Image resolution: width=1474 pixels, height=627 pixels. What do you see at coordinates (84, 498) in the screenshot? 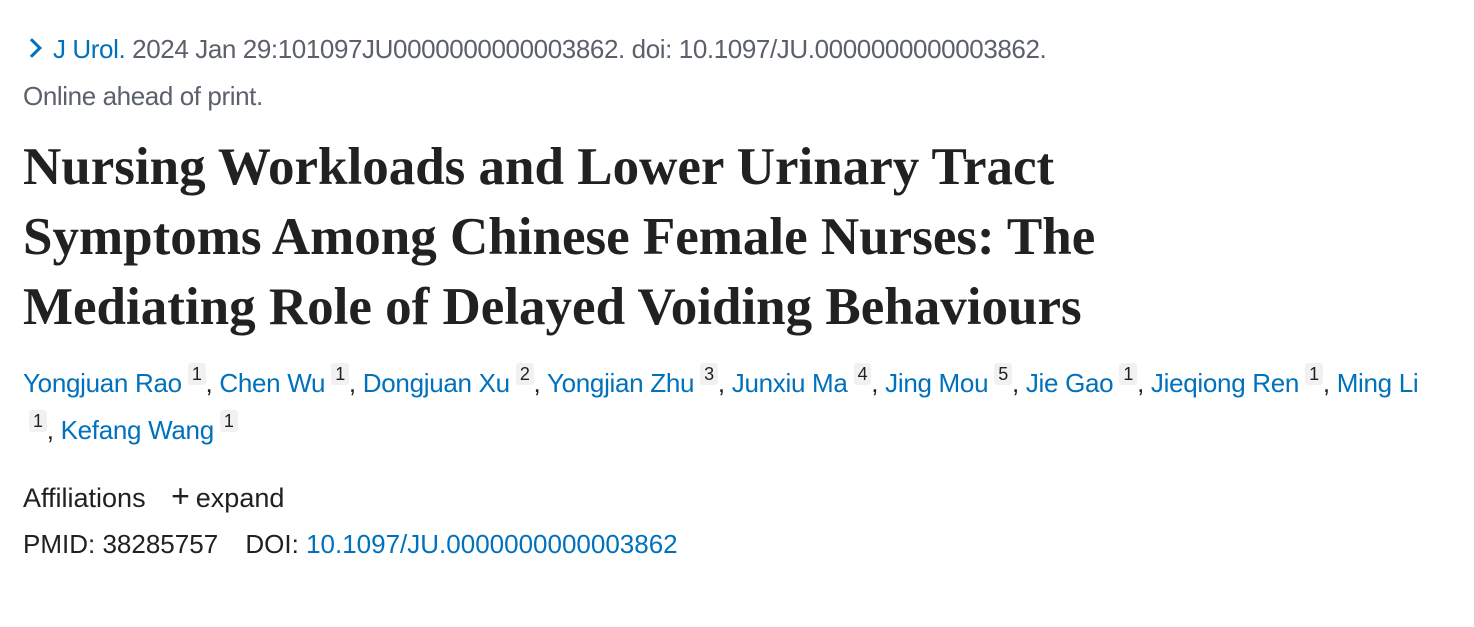
I see `affiliations-label: Affiliations` at bounding box center [84, 498].